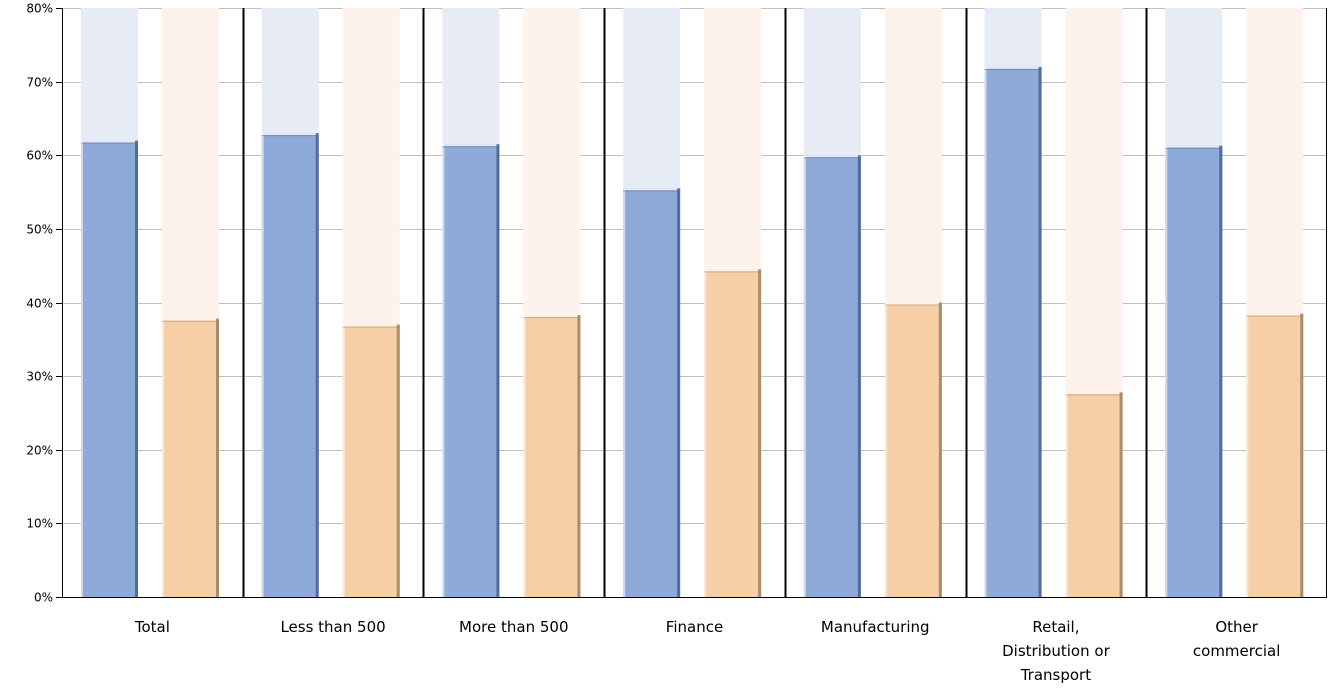 The image size is (1334, 697). I want to click on category-label: More than 500, so click(513, 627).